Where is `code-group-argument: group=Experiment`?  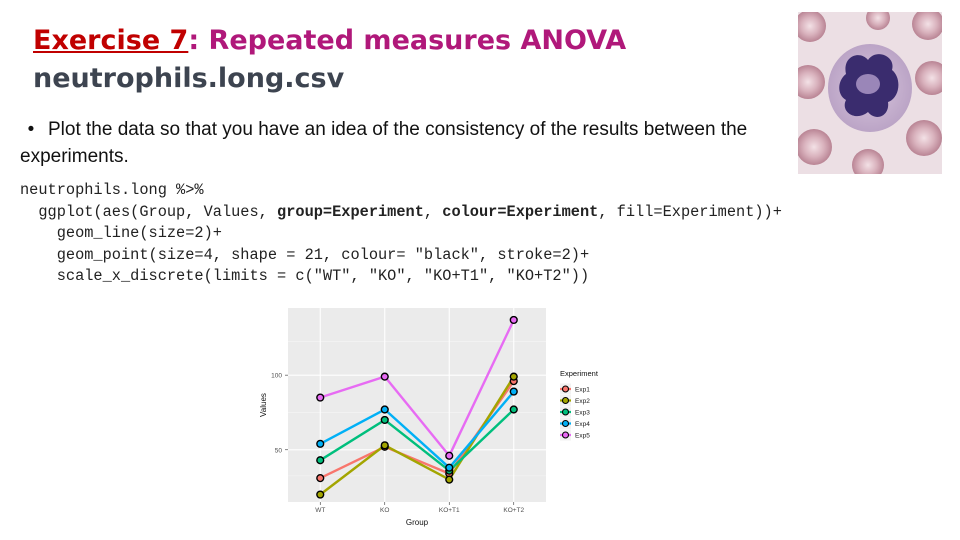
code-group-argument: group=Experiment is located at coordinates (350, 211).